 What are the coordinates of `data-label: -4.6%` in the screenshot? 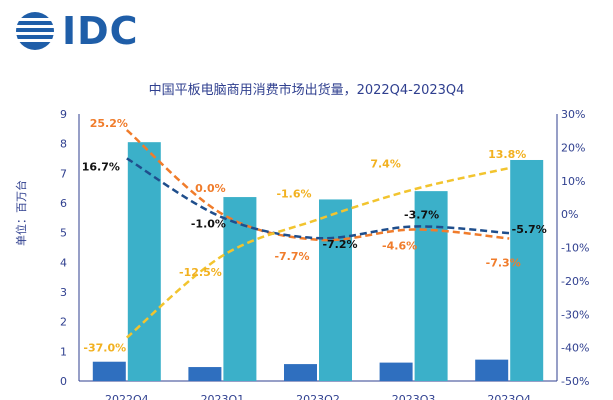 It's located at (399, 245).